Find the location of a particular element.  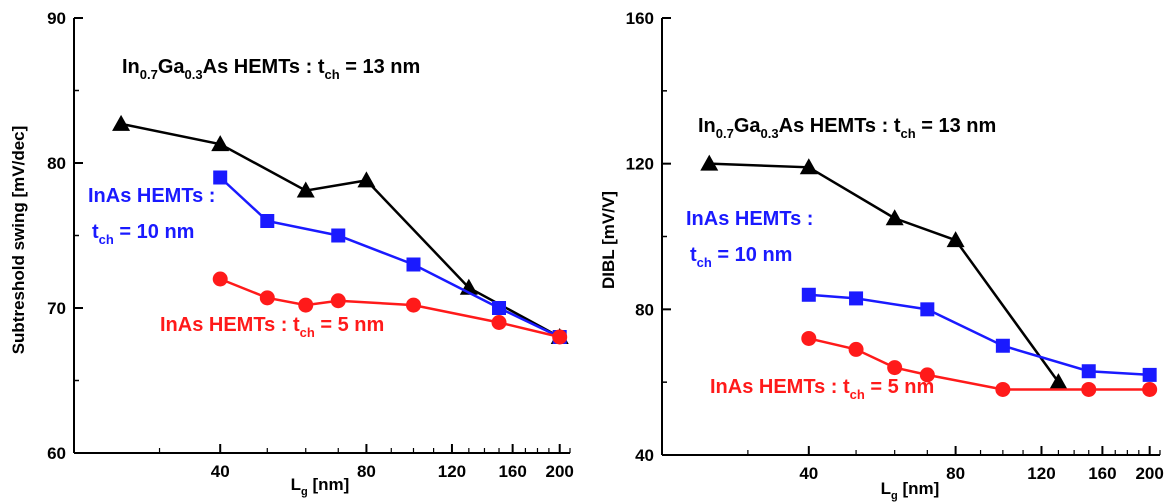

right-series-1-line is located at coordinates (979, 335).